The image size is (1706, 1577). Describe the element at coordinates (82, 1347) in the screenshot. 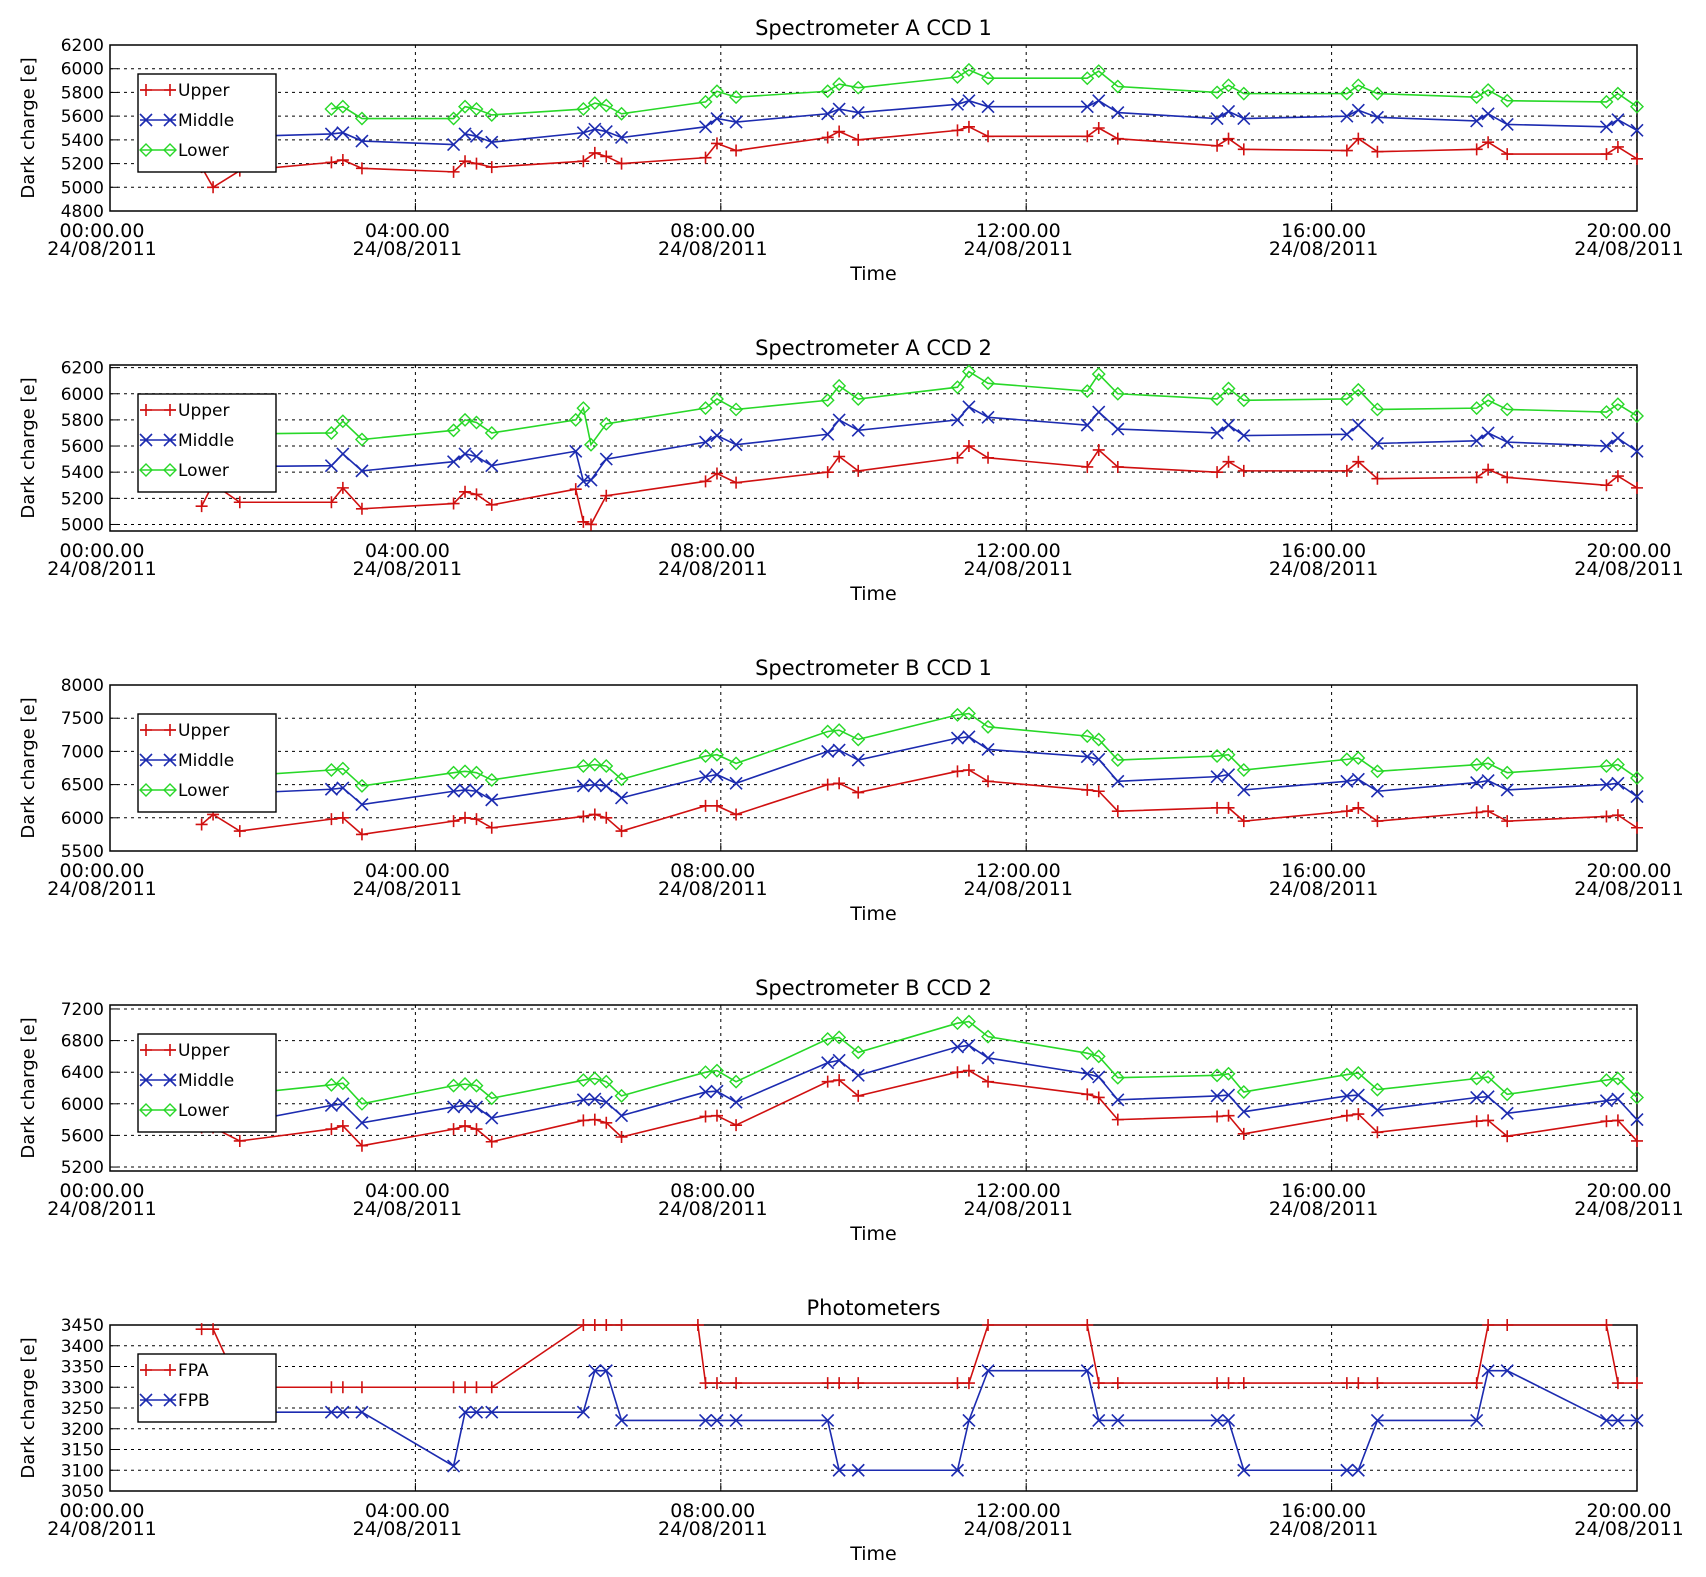

I see `y-tick-label: 3400` at that location.